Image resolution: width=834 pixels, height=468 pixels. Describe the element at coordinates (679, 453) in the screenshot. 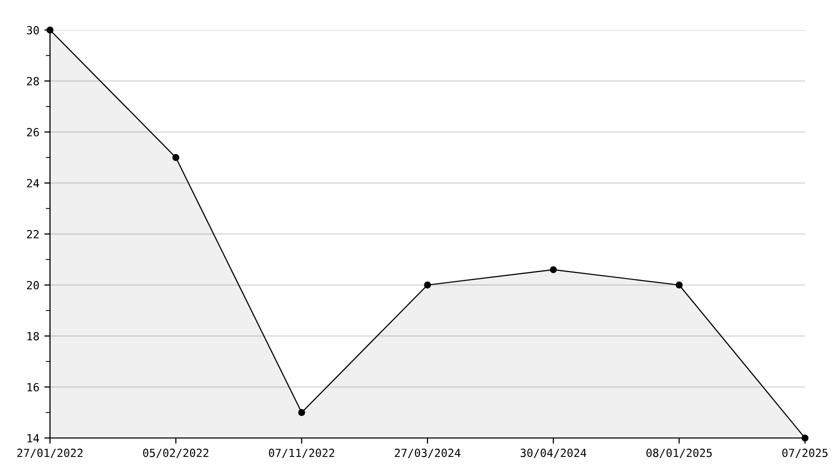

I see `x-tick-label: 08/01/2025` at that location.